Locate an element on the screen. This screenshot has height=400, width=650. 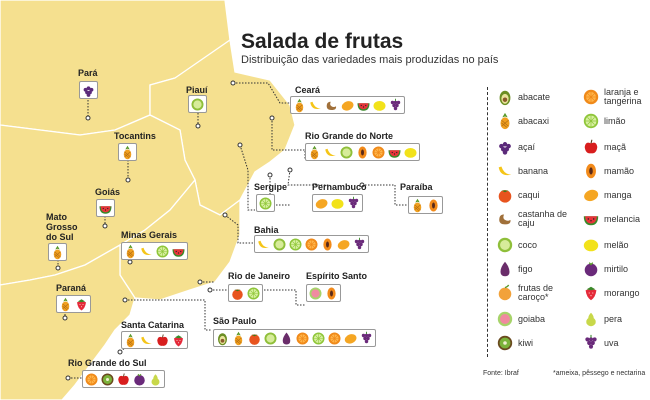
legend-label: uva is located at coordinates (611, 342).